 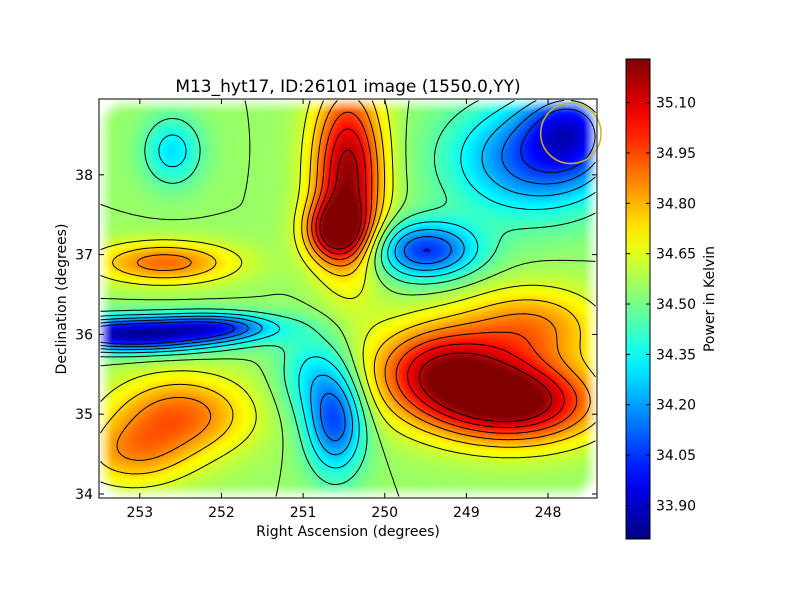 I want to click on colorbar-tick-label: 34.05, so click(x=676, y=456).